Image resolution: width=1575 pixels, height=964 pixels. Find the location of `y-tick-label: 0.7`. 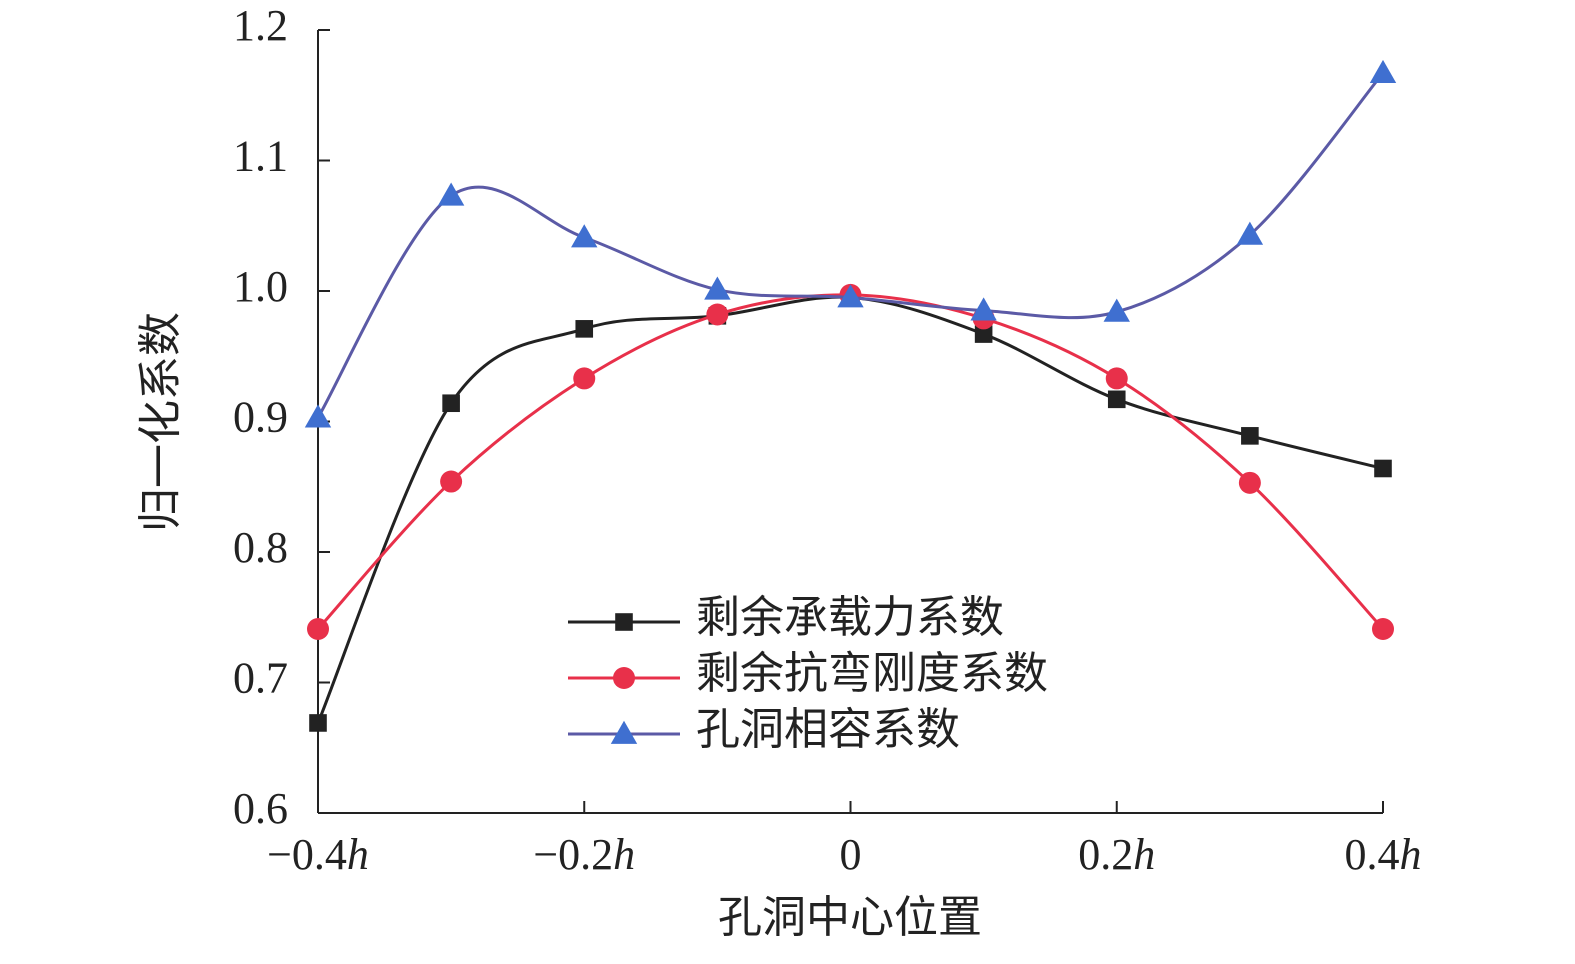

y-tick-label: 0.7 is located at coordinates (260, 678).